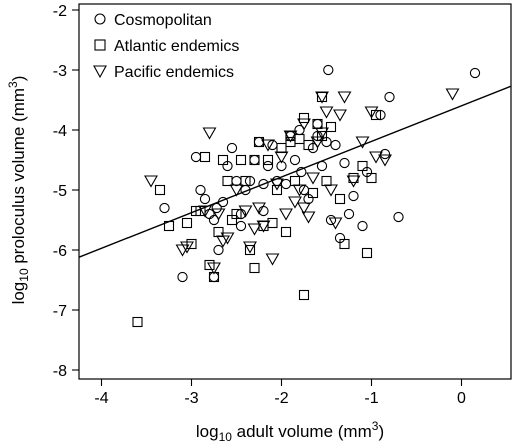  What do you see at coordinates (163, 72) in the screenshot?
I see `legend-item-pacific: Pacific endemics` at bounding box center [163, 72].